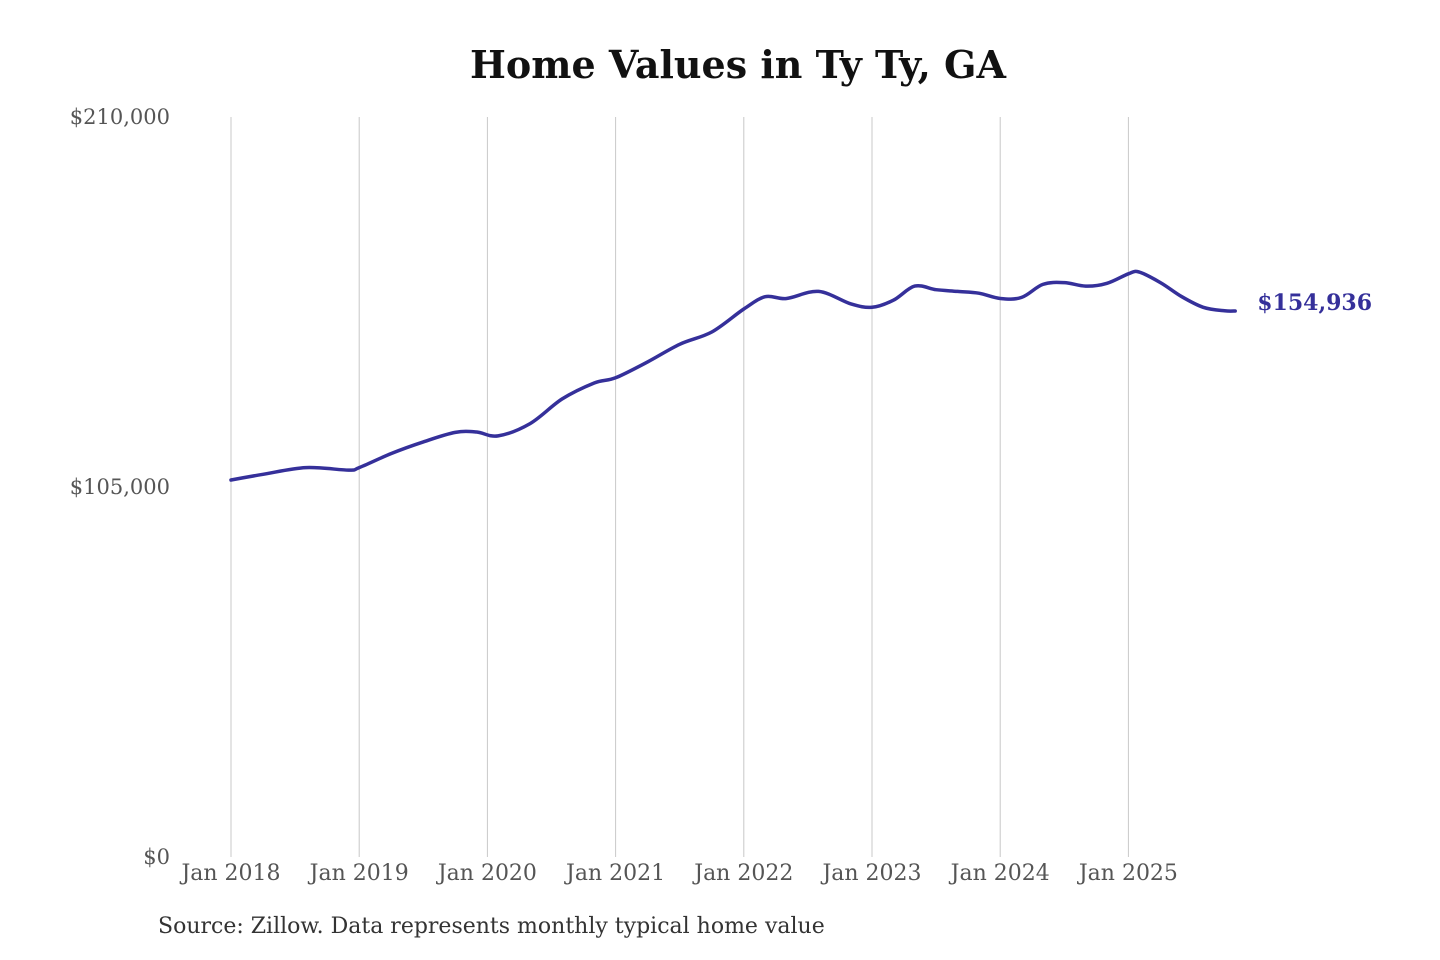 Image resolution: width=1440 pixels, height=960 pixels. I want to click on x-tick-label: Jan 2021, so click(614, 873).